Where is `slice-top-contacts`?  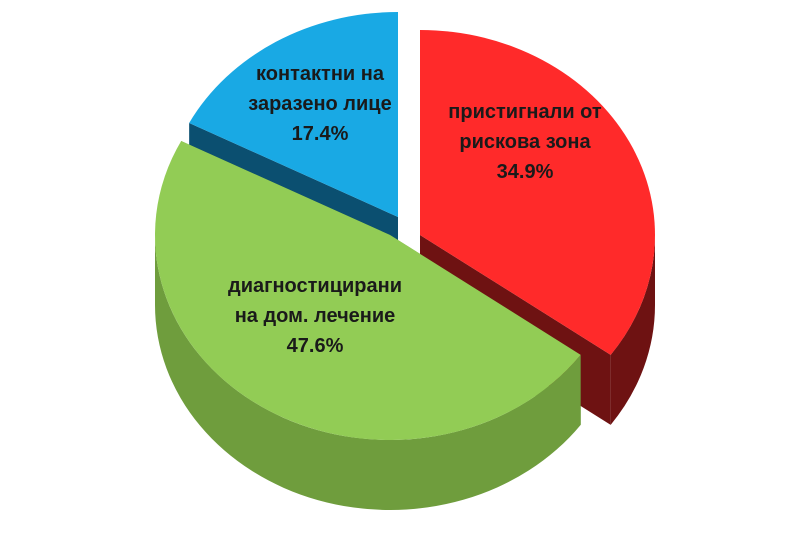
slice-top-contacts is located at coordinates (293, 114).